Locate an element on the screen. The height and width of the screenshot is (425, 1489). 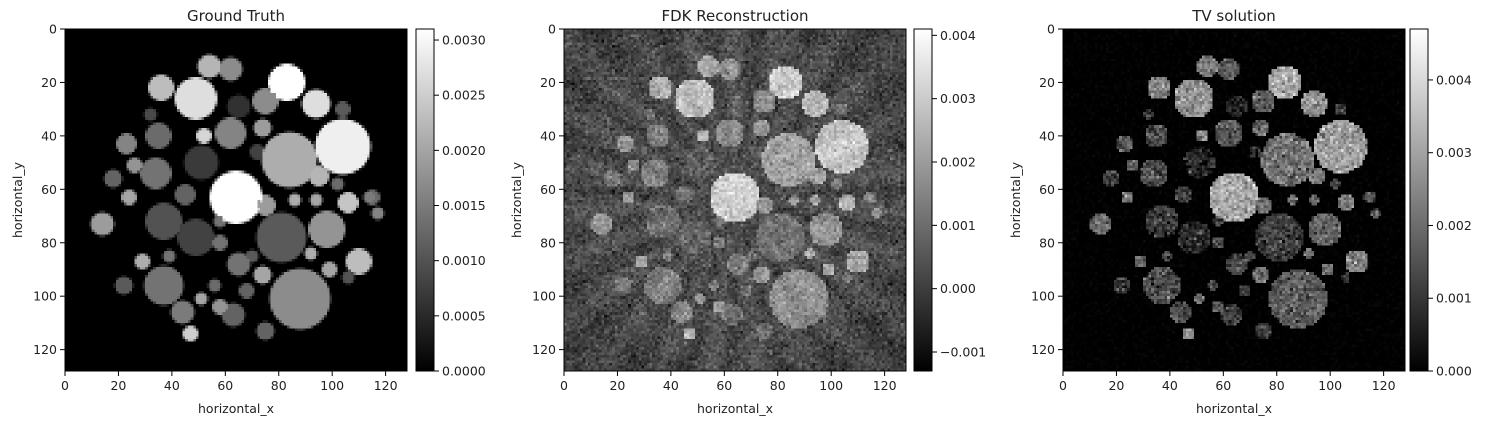
x-axis-label-2: horizontal_x is located at coordinates (735, 408).